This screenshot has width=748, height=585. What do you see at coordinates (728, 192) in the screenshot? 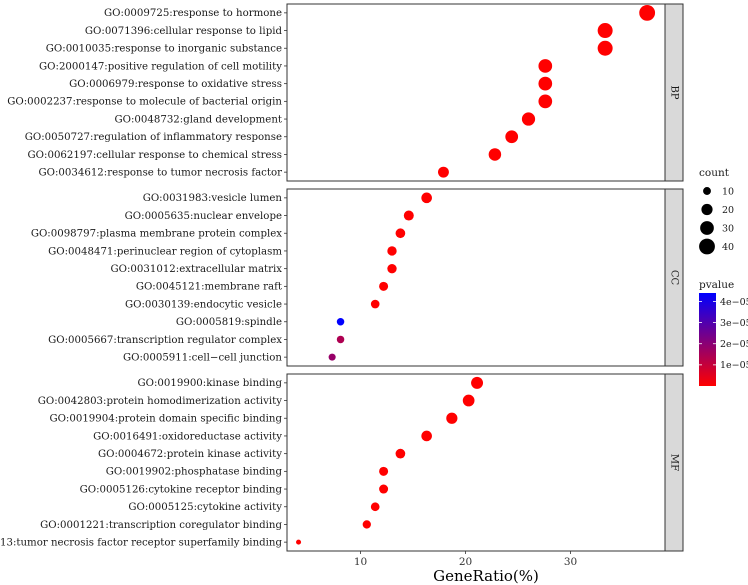
I see `count-legend-label: 10` at bounding box center [728, 192].